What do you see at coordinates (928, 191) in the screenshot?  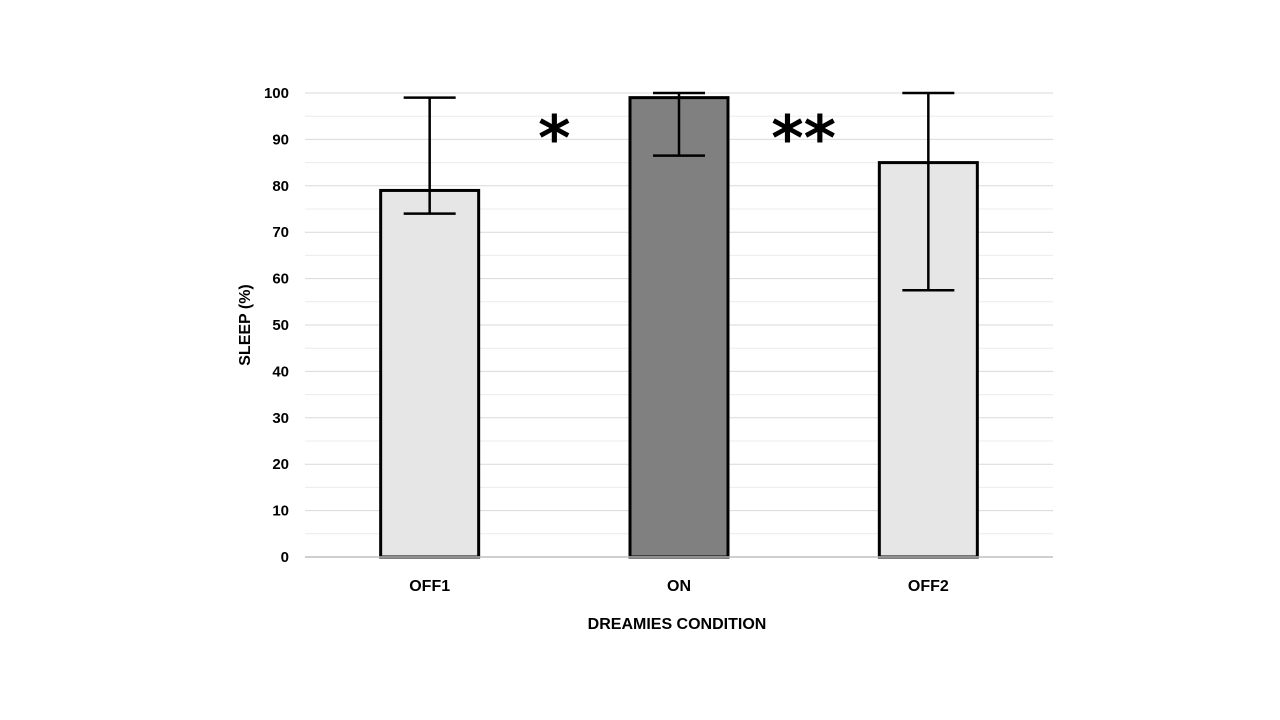 I see `error-bar-off2` at bounding box center [928, 191].